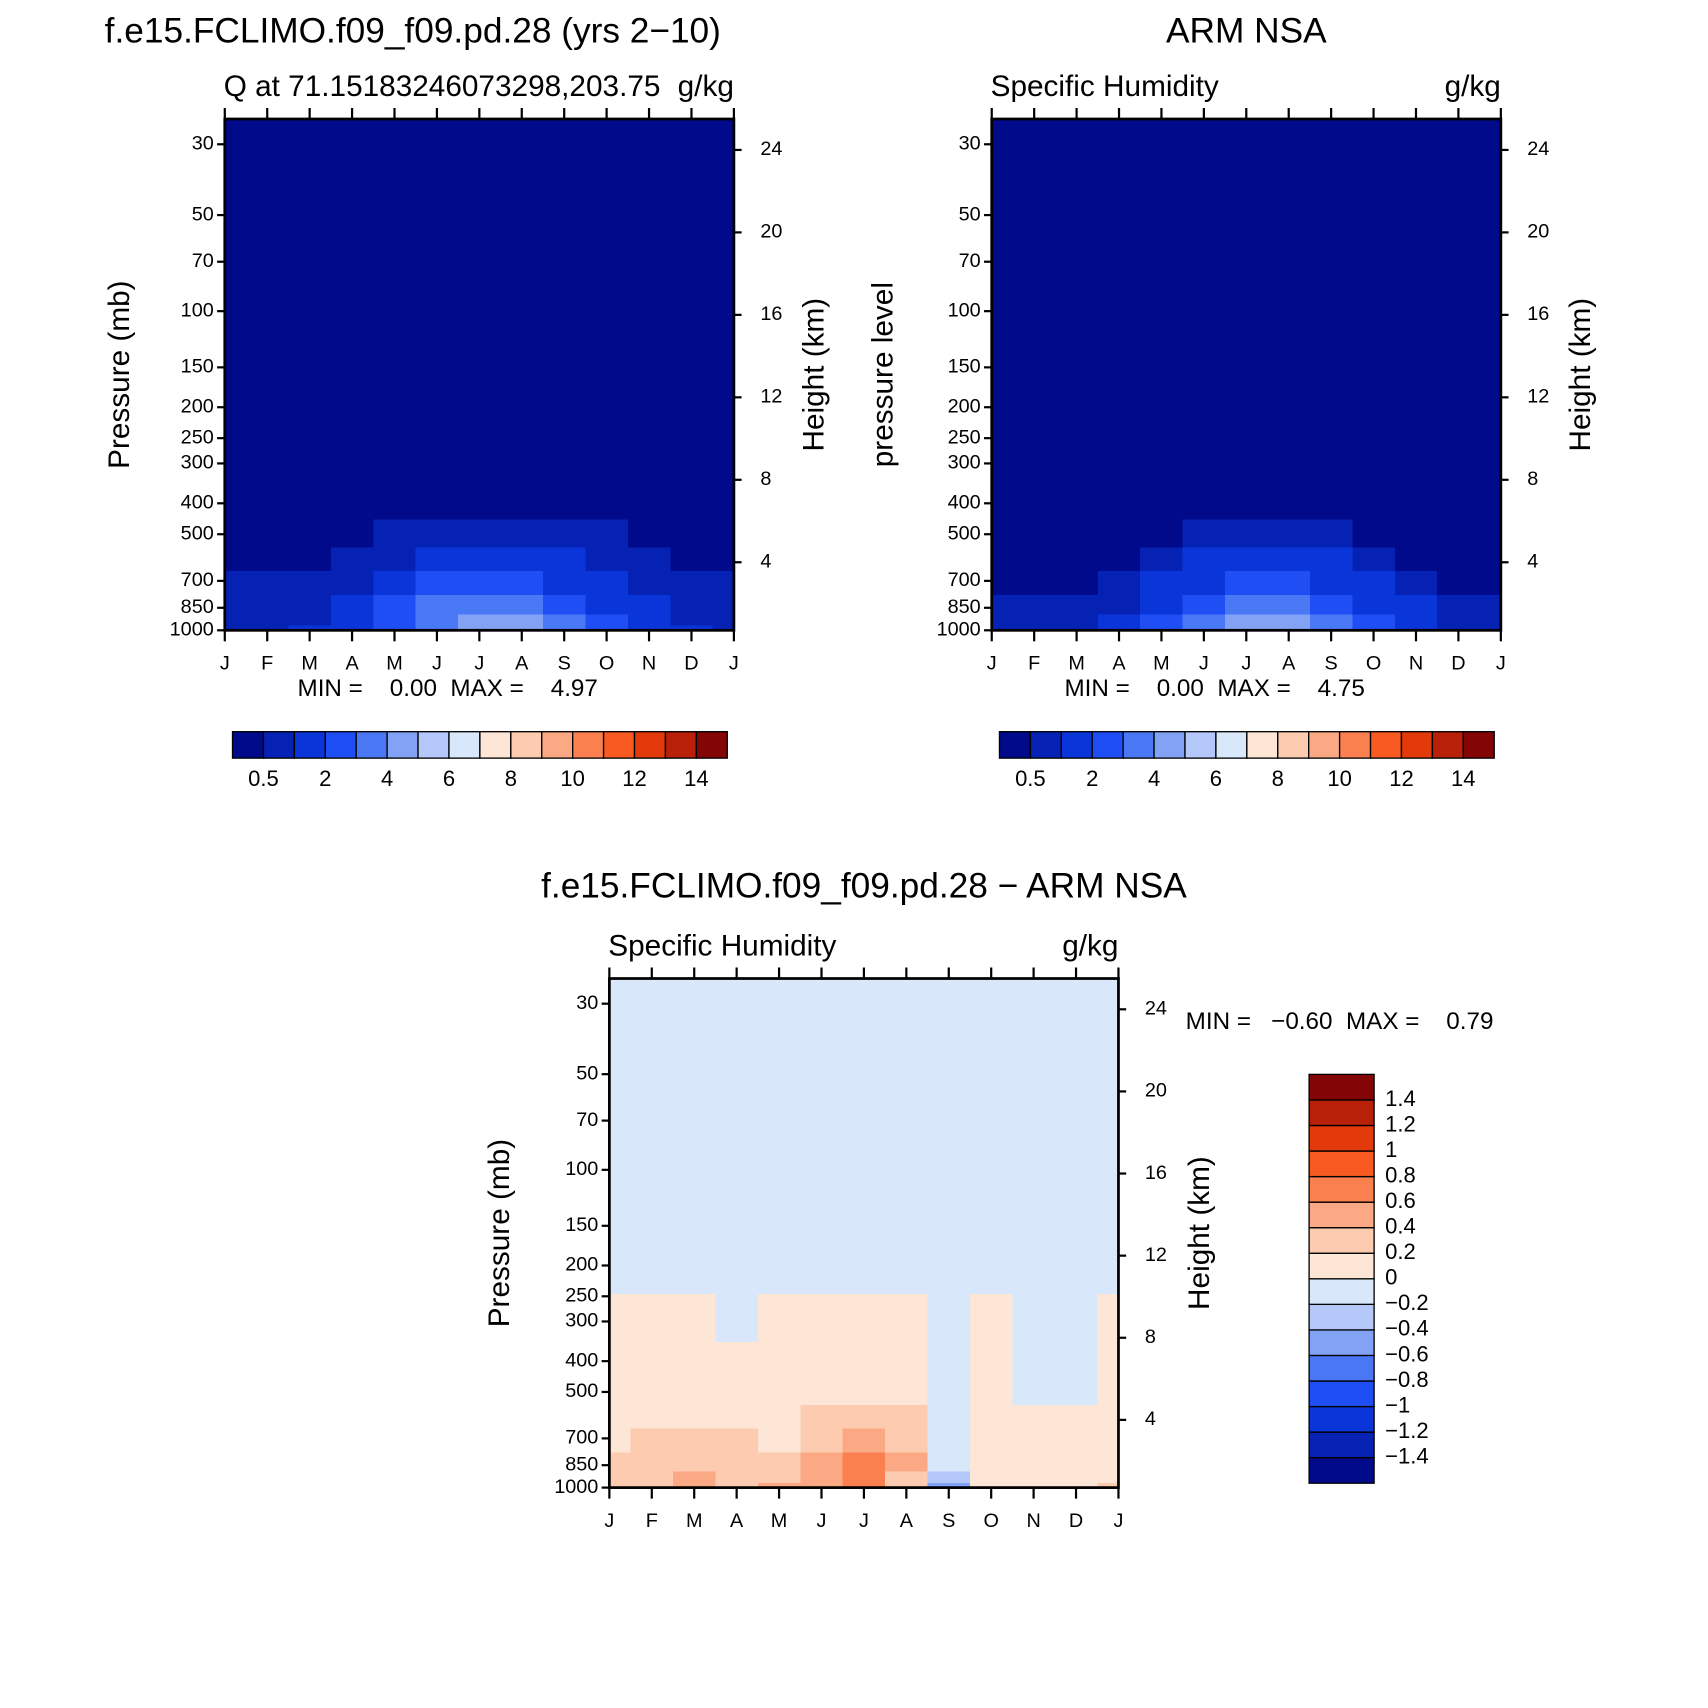 This screenshot has height=1708, width=1708. What do you see at coordinates (197, 406) in the screenshot?
I see `y-tick-label: 200` at bounding box center [197, 406].